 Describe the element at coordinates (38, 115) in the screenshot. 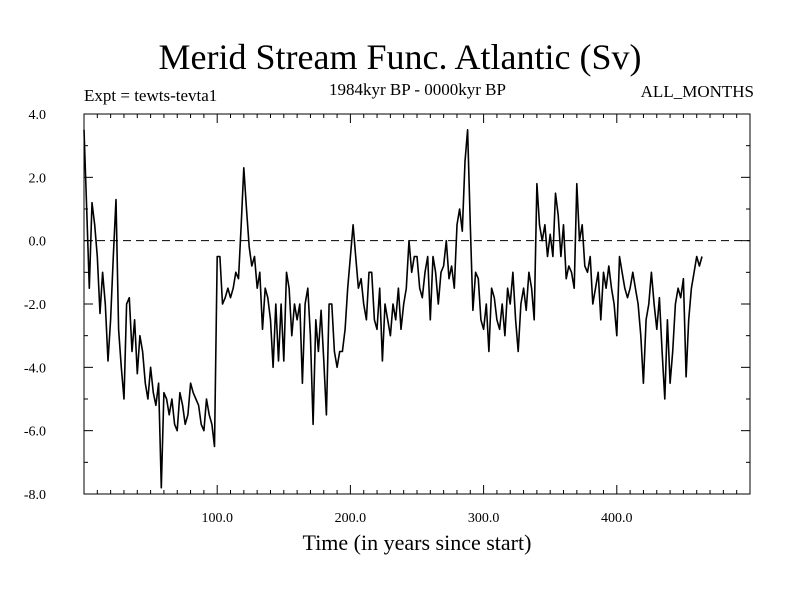

I see `y-tick-label: 4.0` at that location.